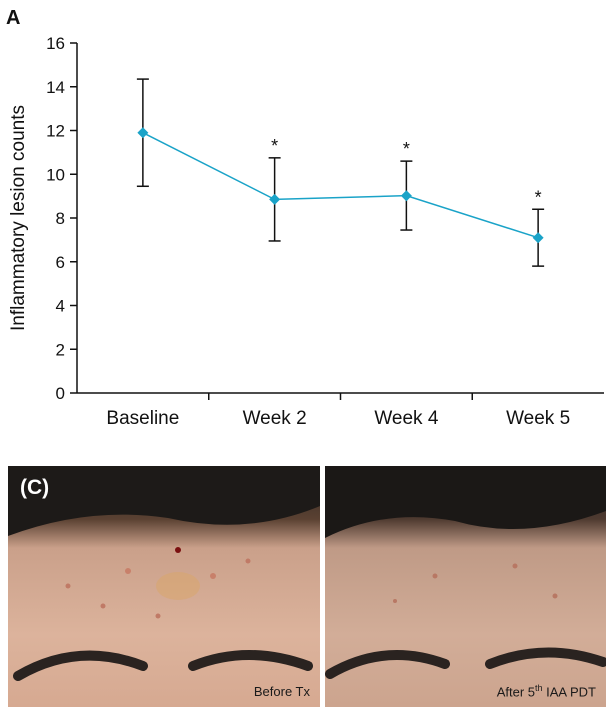 This screenshot has height=707, width=606. Describe the element at coordinates (55, 174) in the screenshot. I see `y-tick-label: 10` at that location.